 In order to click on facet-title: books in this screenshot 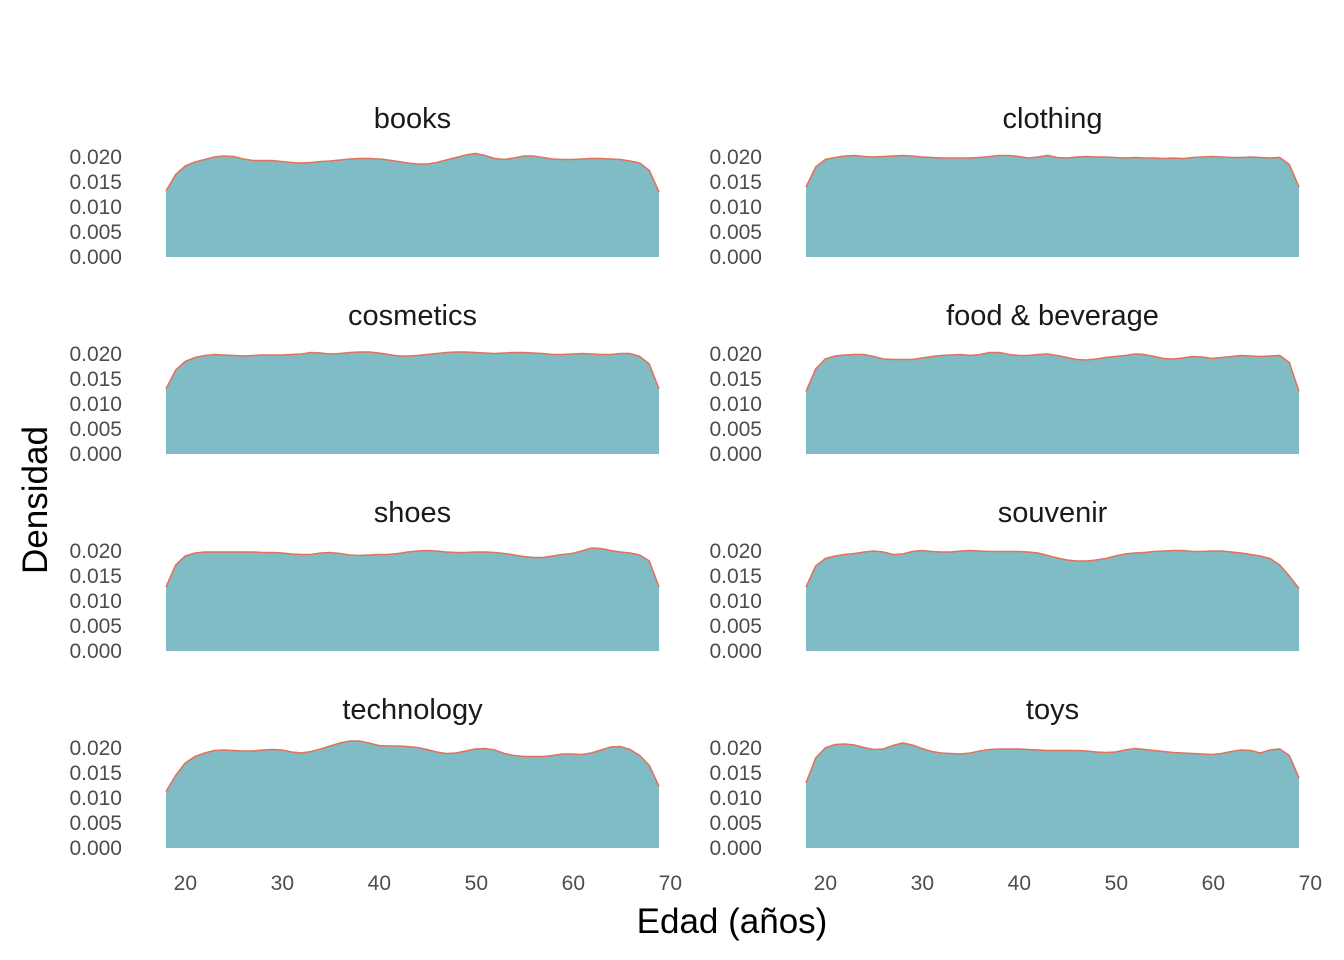, I will do `click(412, 119)`.